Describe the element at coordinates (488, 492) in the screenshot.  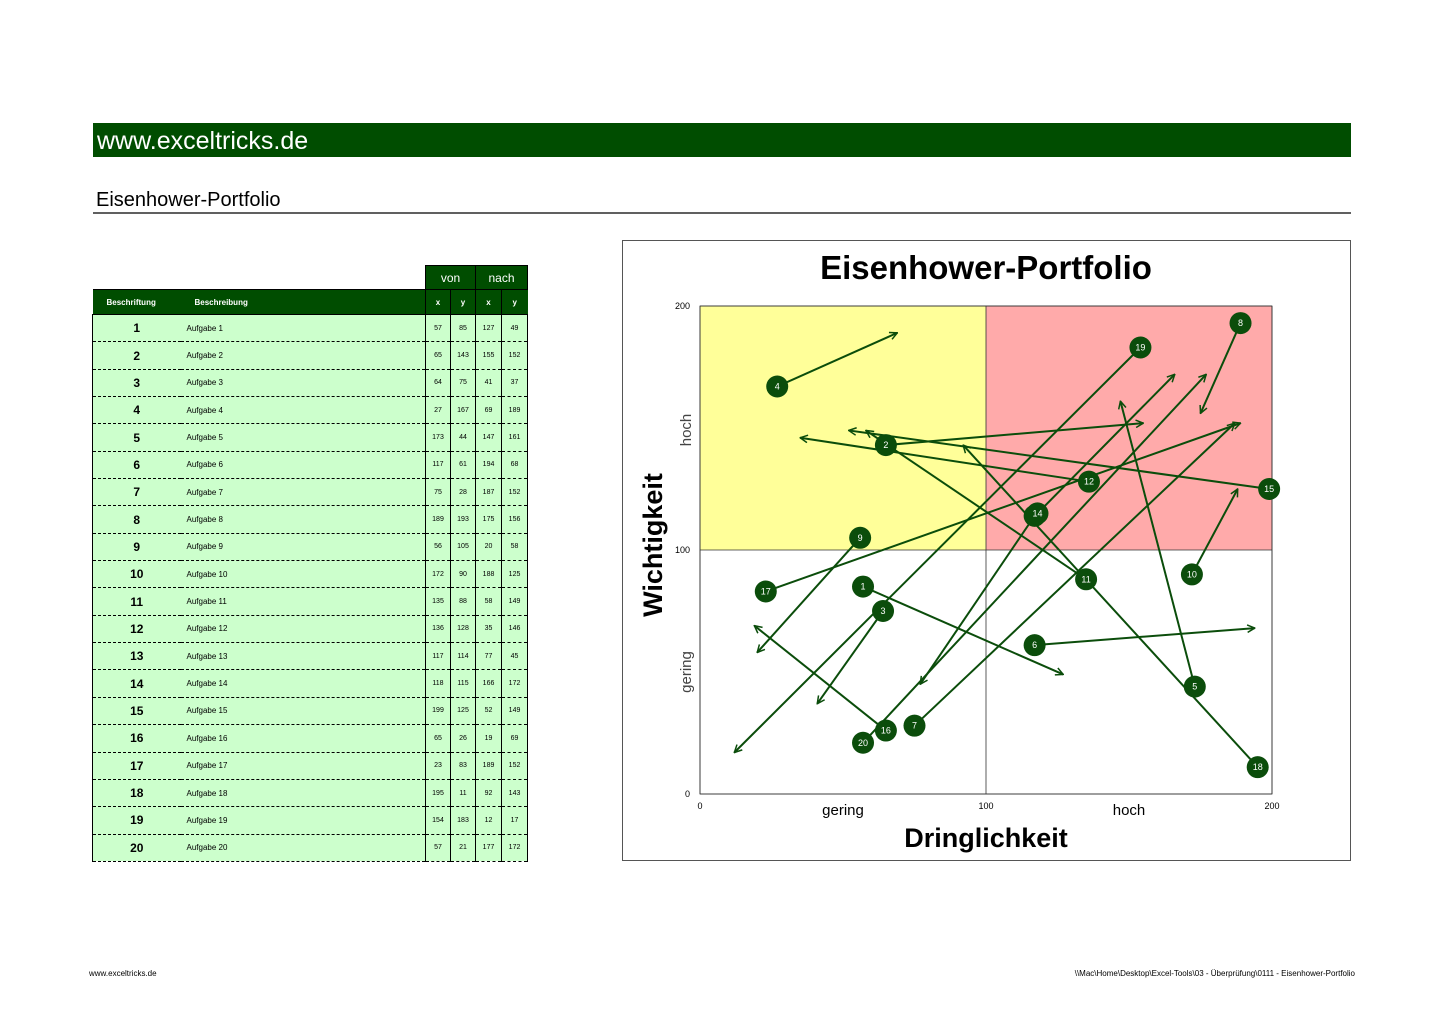
I see `value-cell: 187` at that location.